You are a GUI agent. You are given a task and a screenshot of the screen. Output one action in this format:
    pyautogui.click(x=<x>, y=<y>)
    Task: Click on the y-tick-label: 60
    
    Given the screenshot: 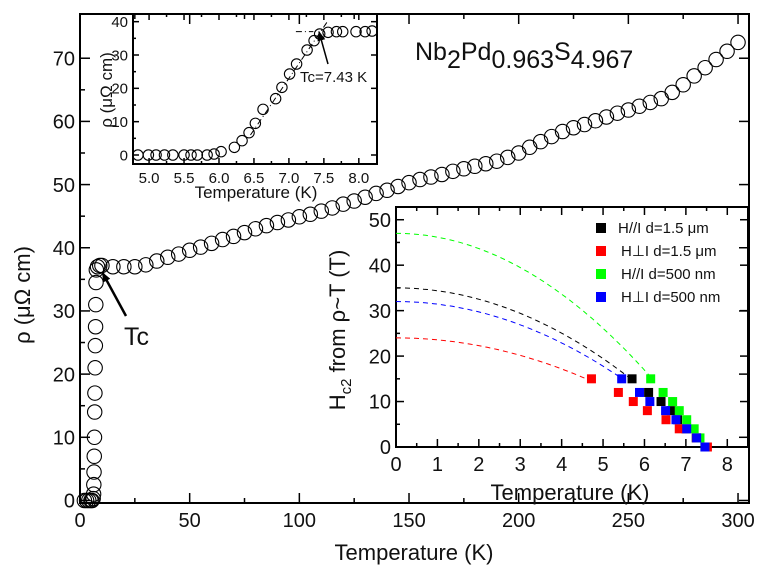 What is the action you would take?
    pyautogui.click(x=64, y=123)
    